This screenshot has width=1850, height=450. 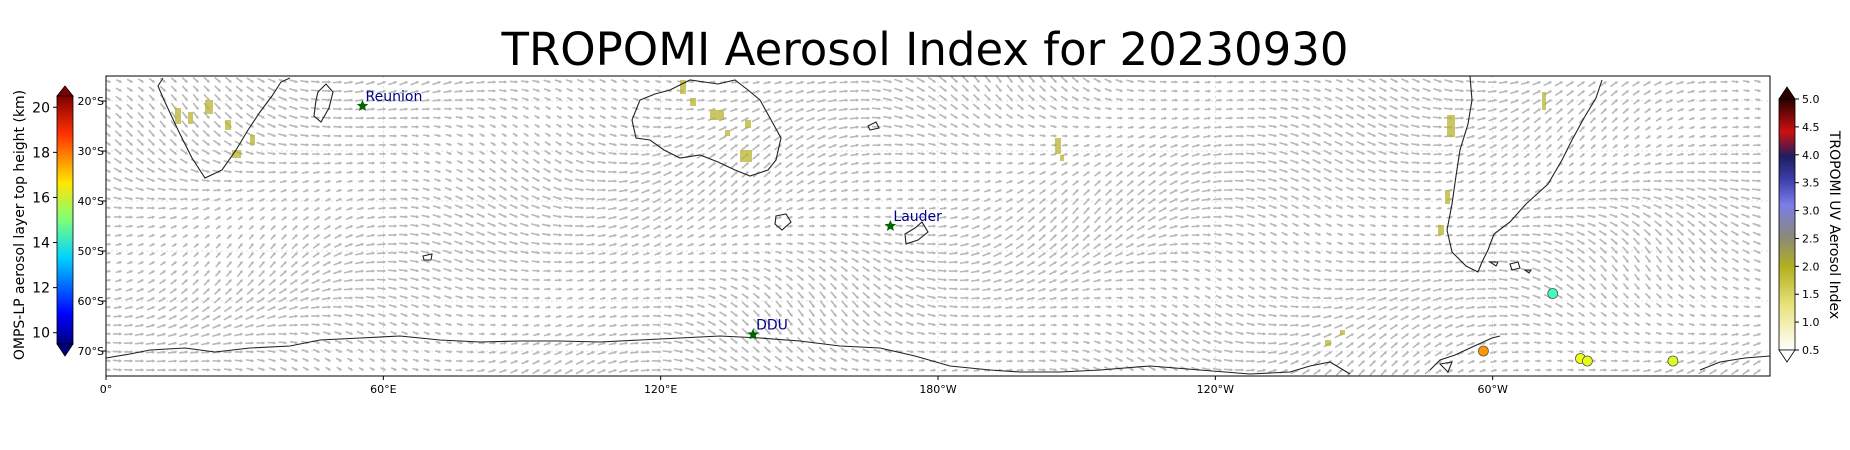 I want to click on lon-tick-label: 0°, so click(x=106, y=389).